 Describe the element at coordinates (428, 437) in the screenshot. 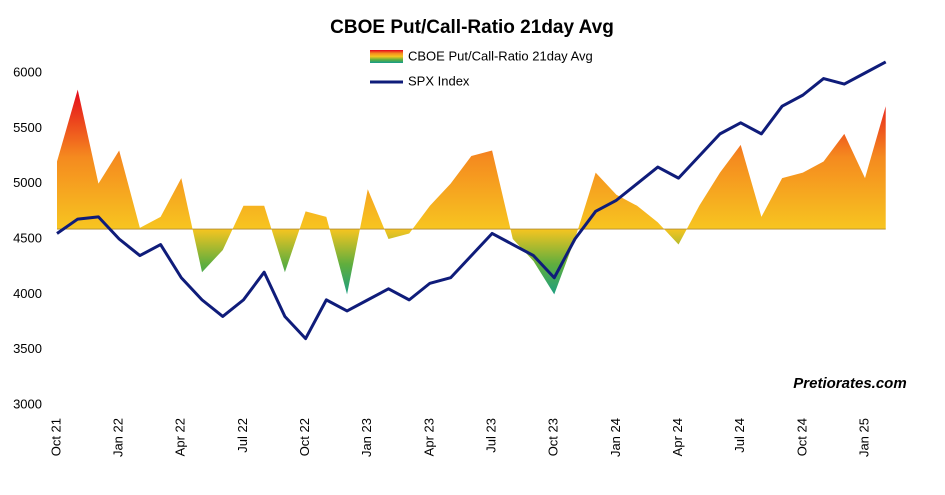

I see `x-tick-label: Apr 23` at that location.